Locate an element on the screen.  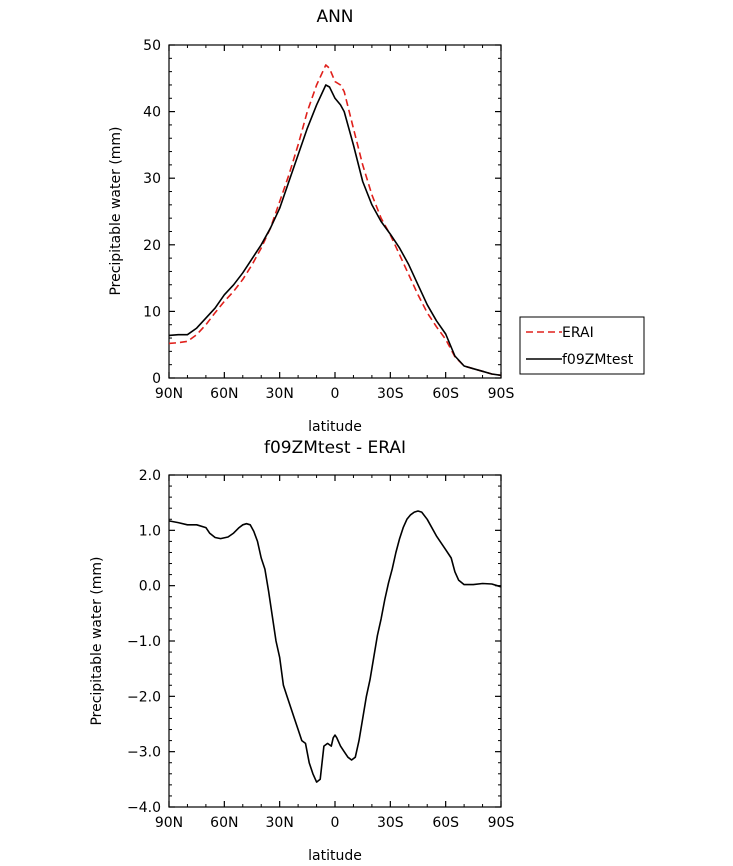
y-tick-label: 2.0 is located at coordinates (150, 476).